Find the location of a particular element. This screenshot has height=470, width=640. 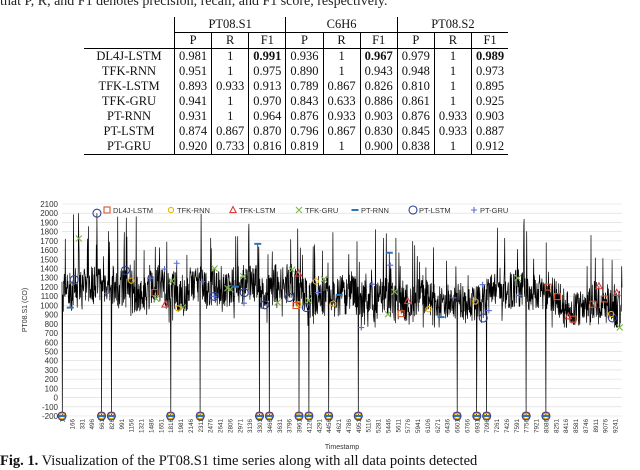

x-tick-label: 4456 is located at coordinates (329, 426).